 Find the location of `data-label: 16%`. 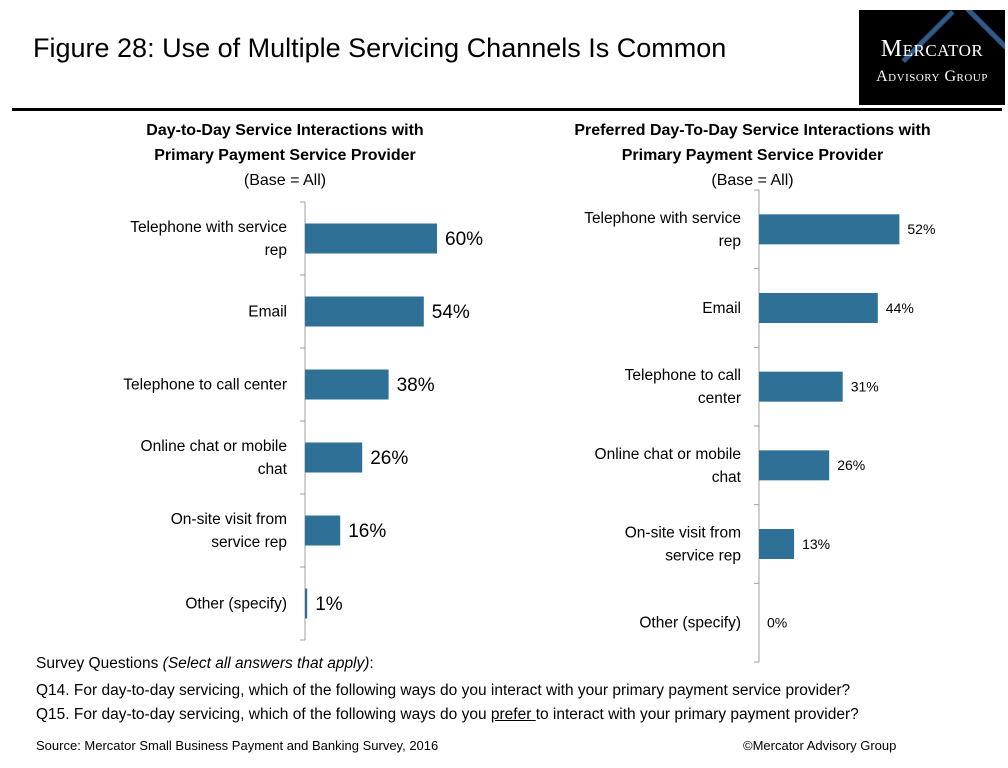

data-label: 16% is located at coordinates (367, 531).